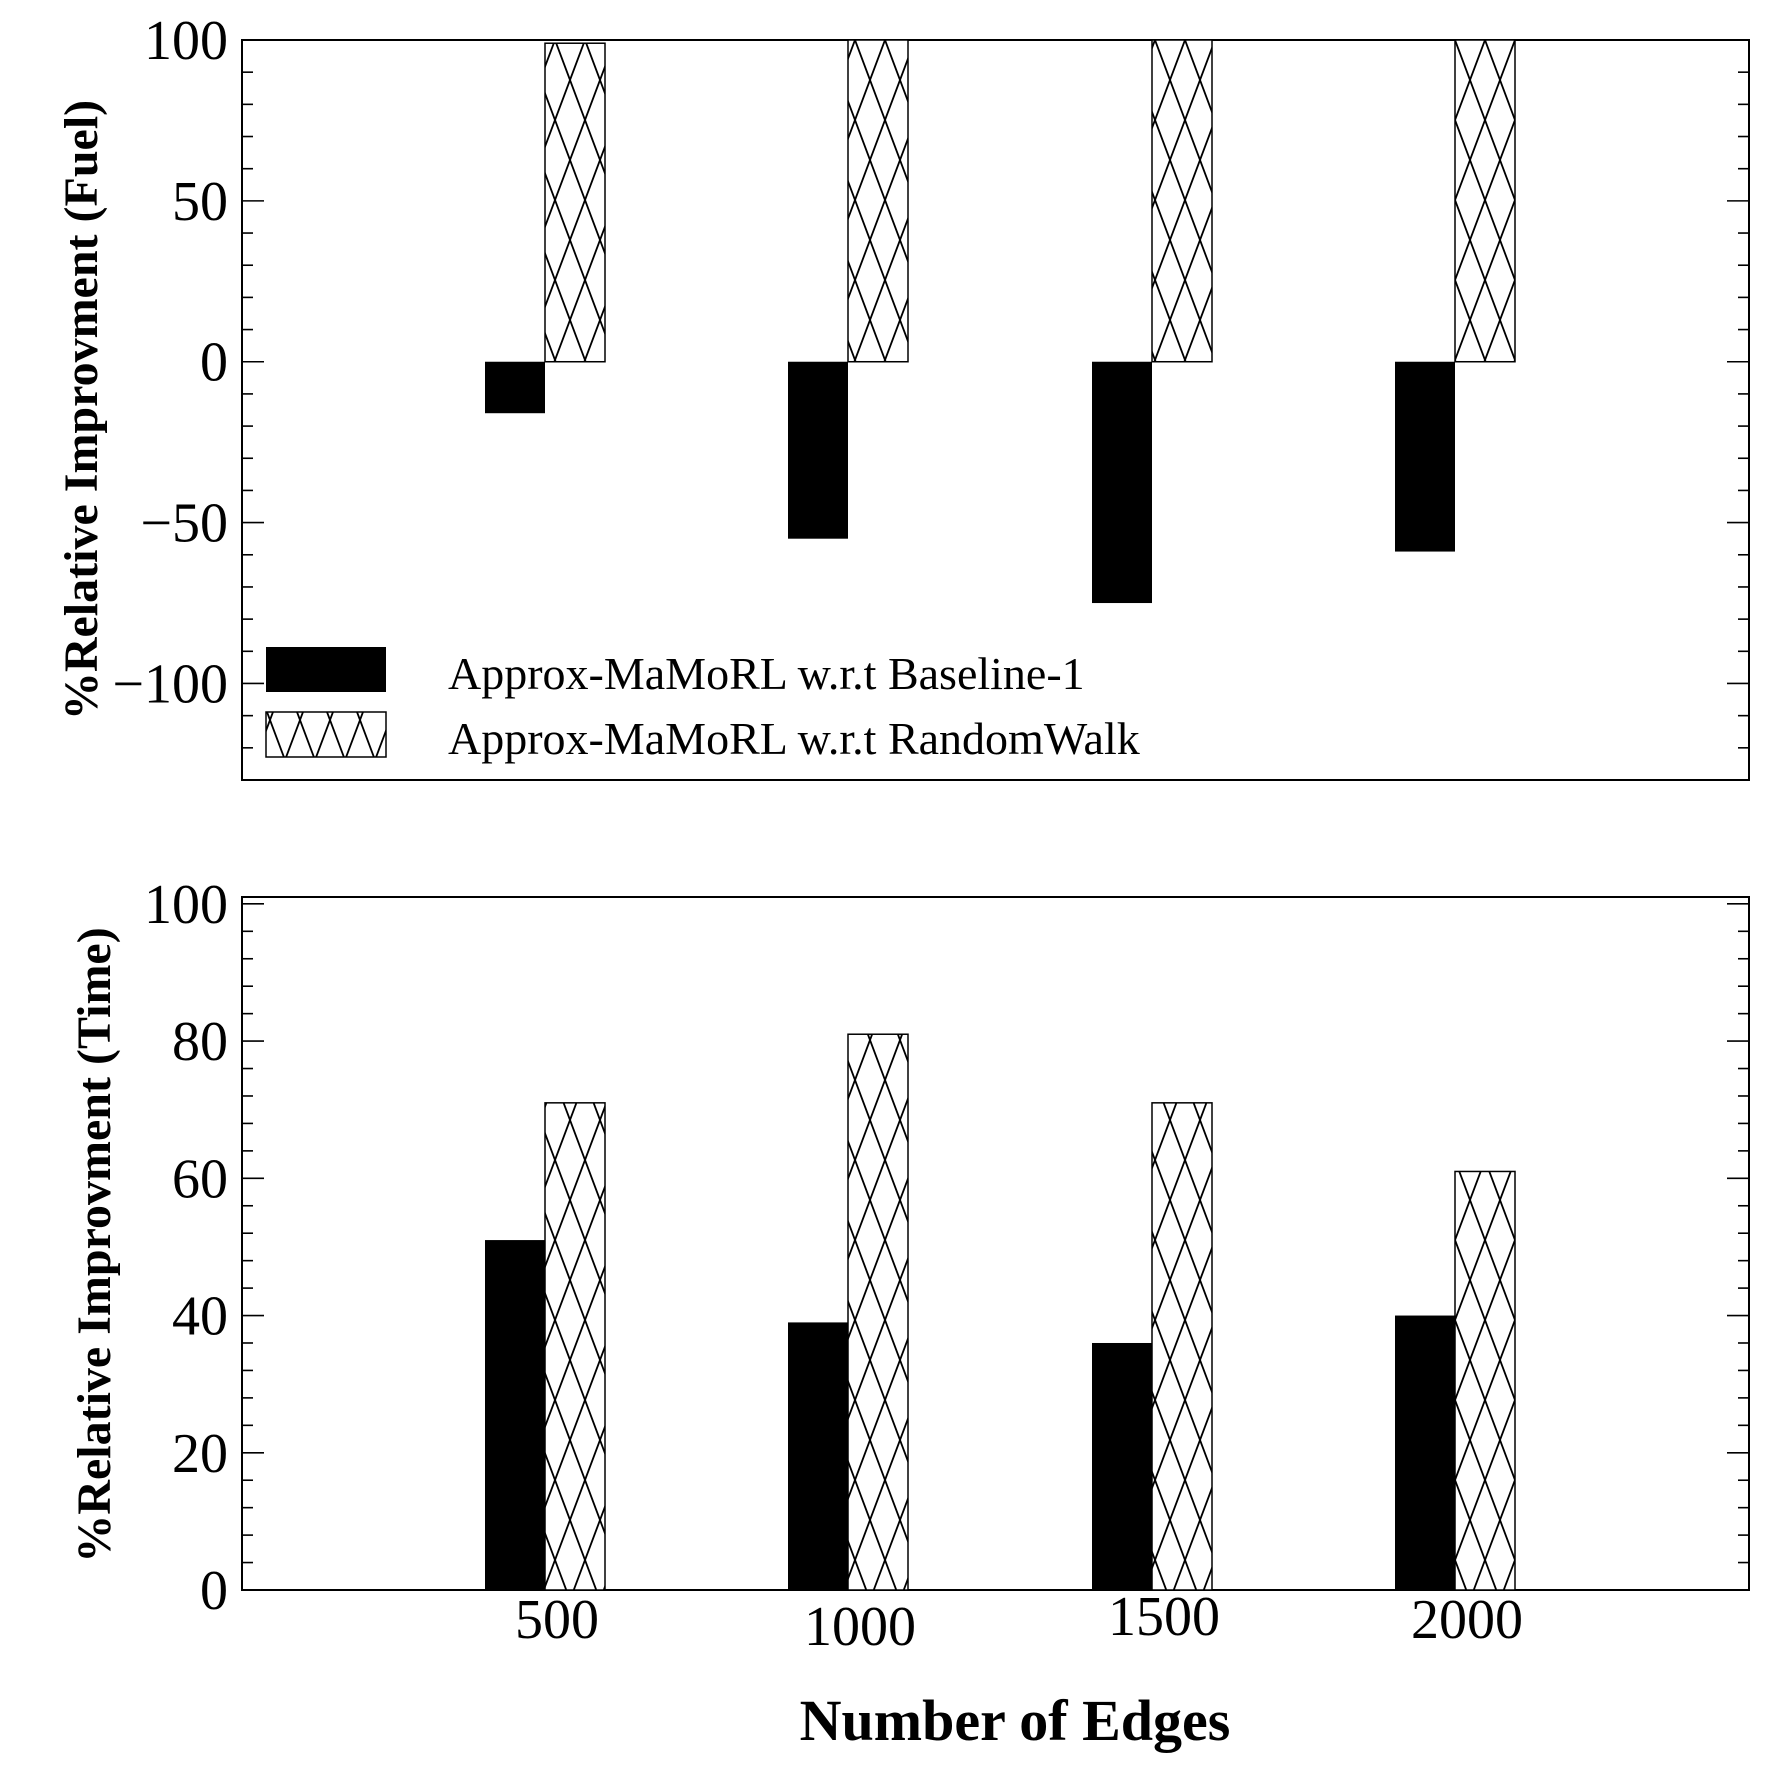 The height and width of the screenshot is (1771, 1771). I want to click on y-tick-label: 20, so click(200, 1454).